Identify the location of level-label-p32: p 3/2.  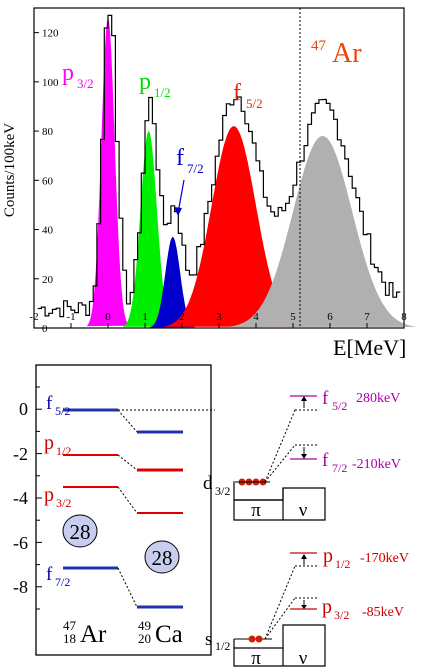
(57, 497).